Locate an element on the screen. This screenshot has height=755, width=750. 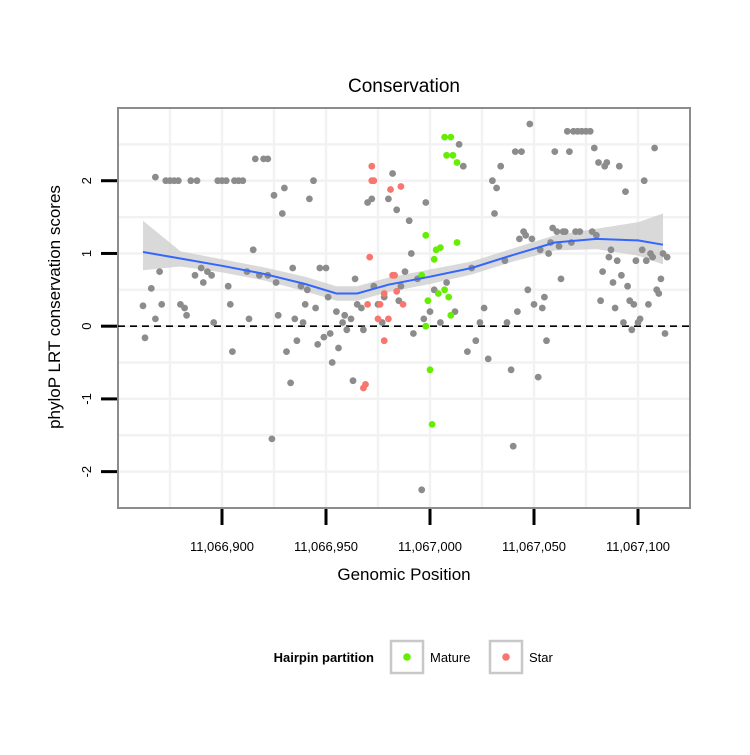
y-tick-label: 2 is located at coordinates (86, 180).